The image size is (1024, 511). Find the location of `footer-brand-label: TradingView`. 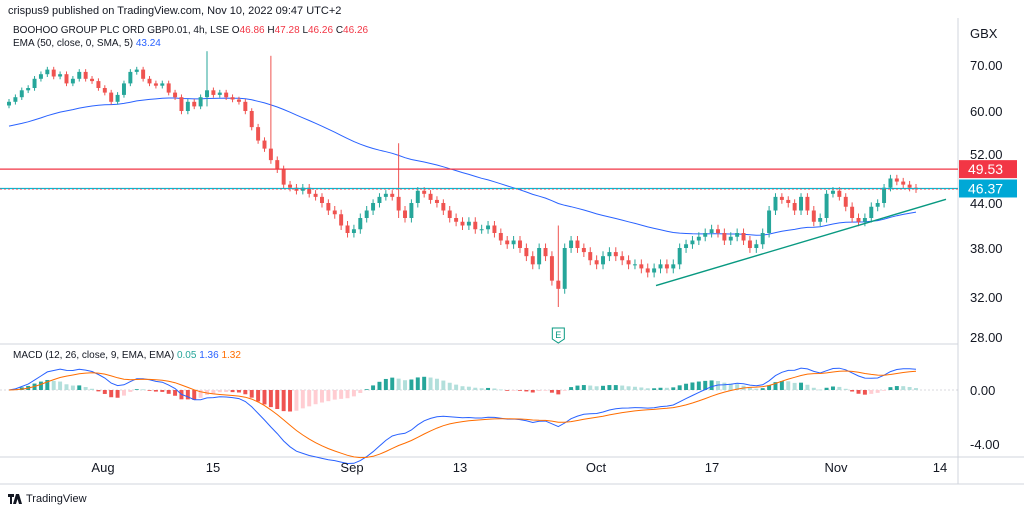

footer-brand-label: TradingView is located at coordinates (56, 499).